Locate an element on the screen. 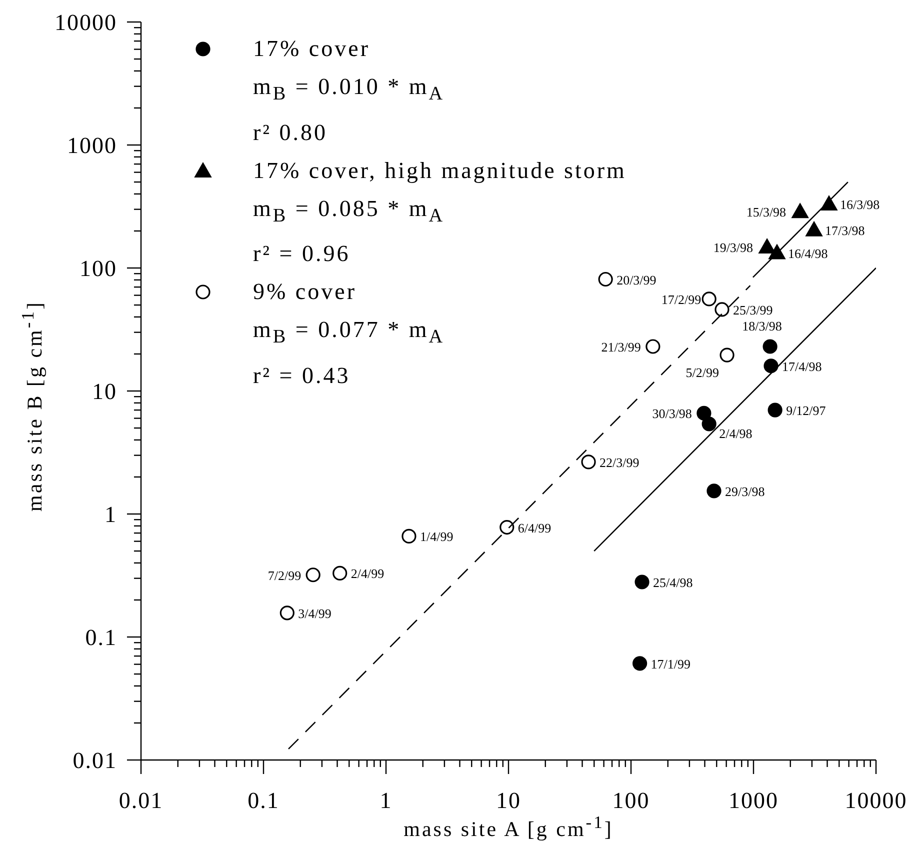 This screenshot has width=916, height=862. data-label: 17/2/99 is located at coordinates (681, 299).